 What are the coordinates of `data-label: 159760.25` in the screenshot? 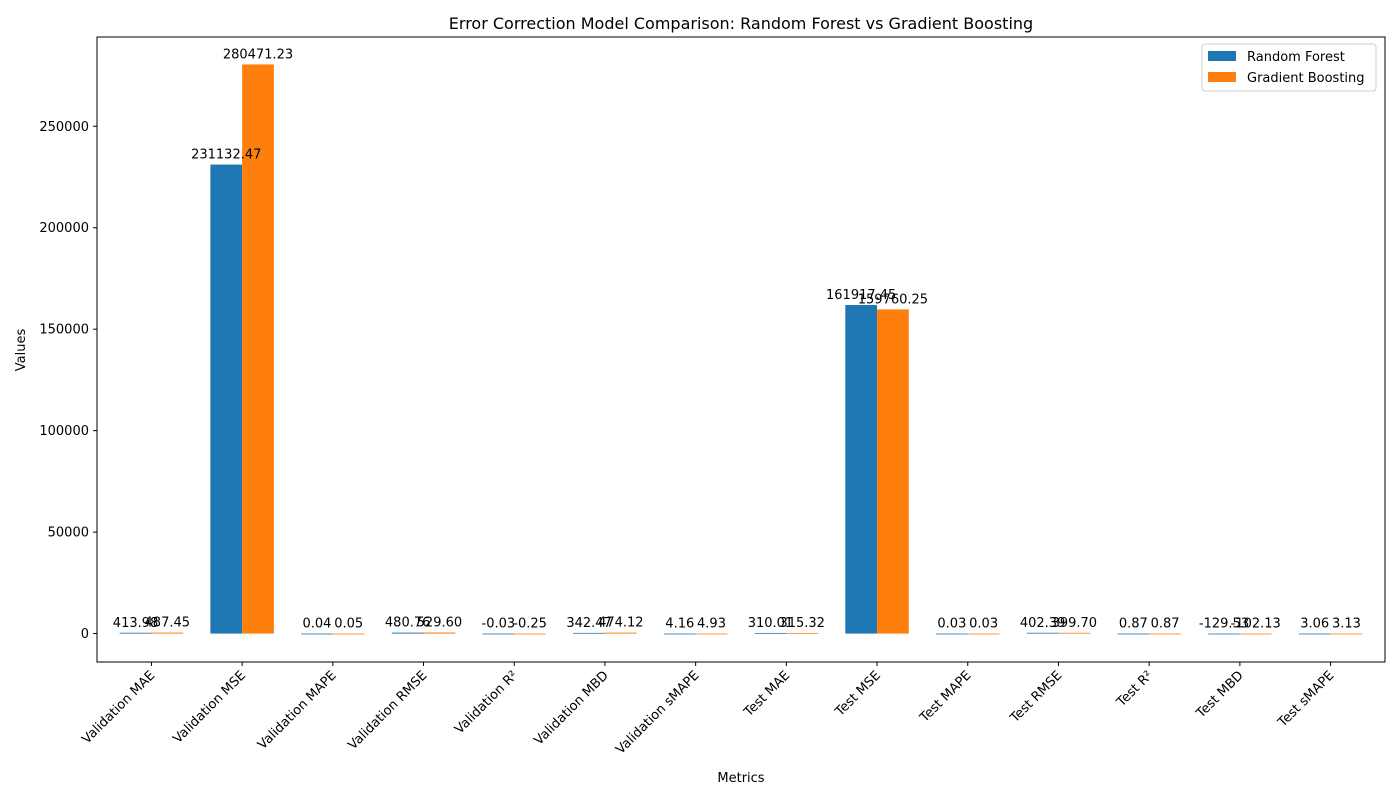 It's located at (893, 299).